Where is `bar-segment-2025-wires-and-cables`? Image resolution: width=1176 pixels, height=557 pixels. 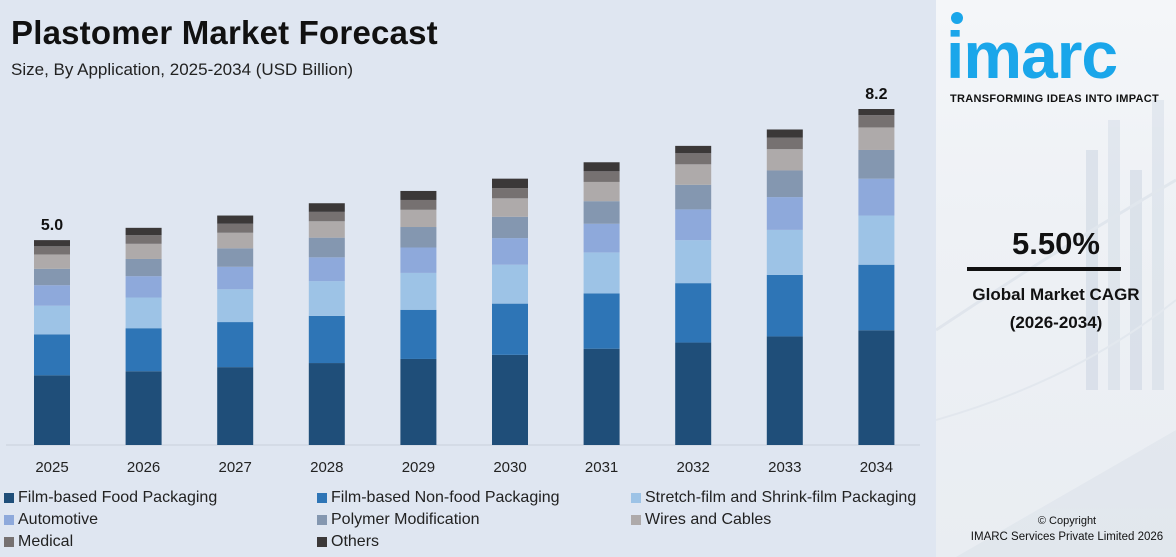 bar-segment-2025-wires-and-cables is located at coordinates (52, 261).